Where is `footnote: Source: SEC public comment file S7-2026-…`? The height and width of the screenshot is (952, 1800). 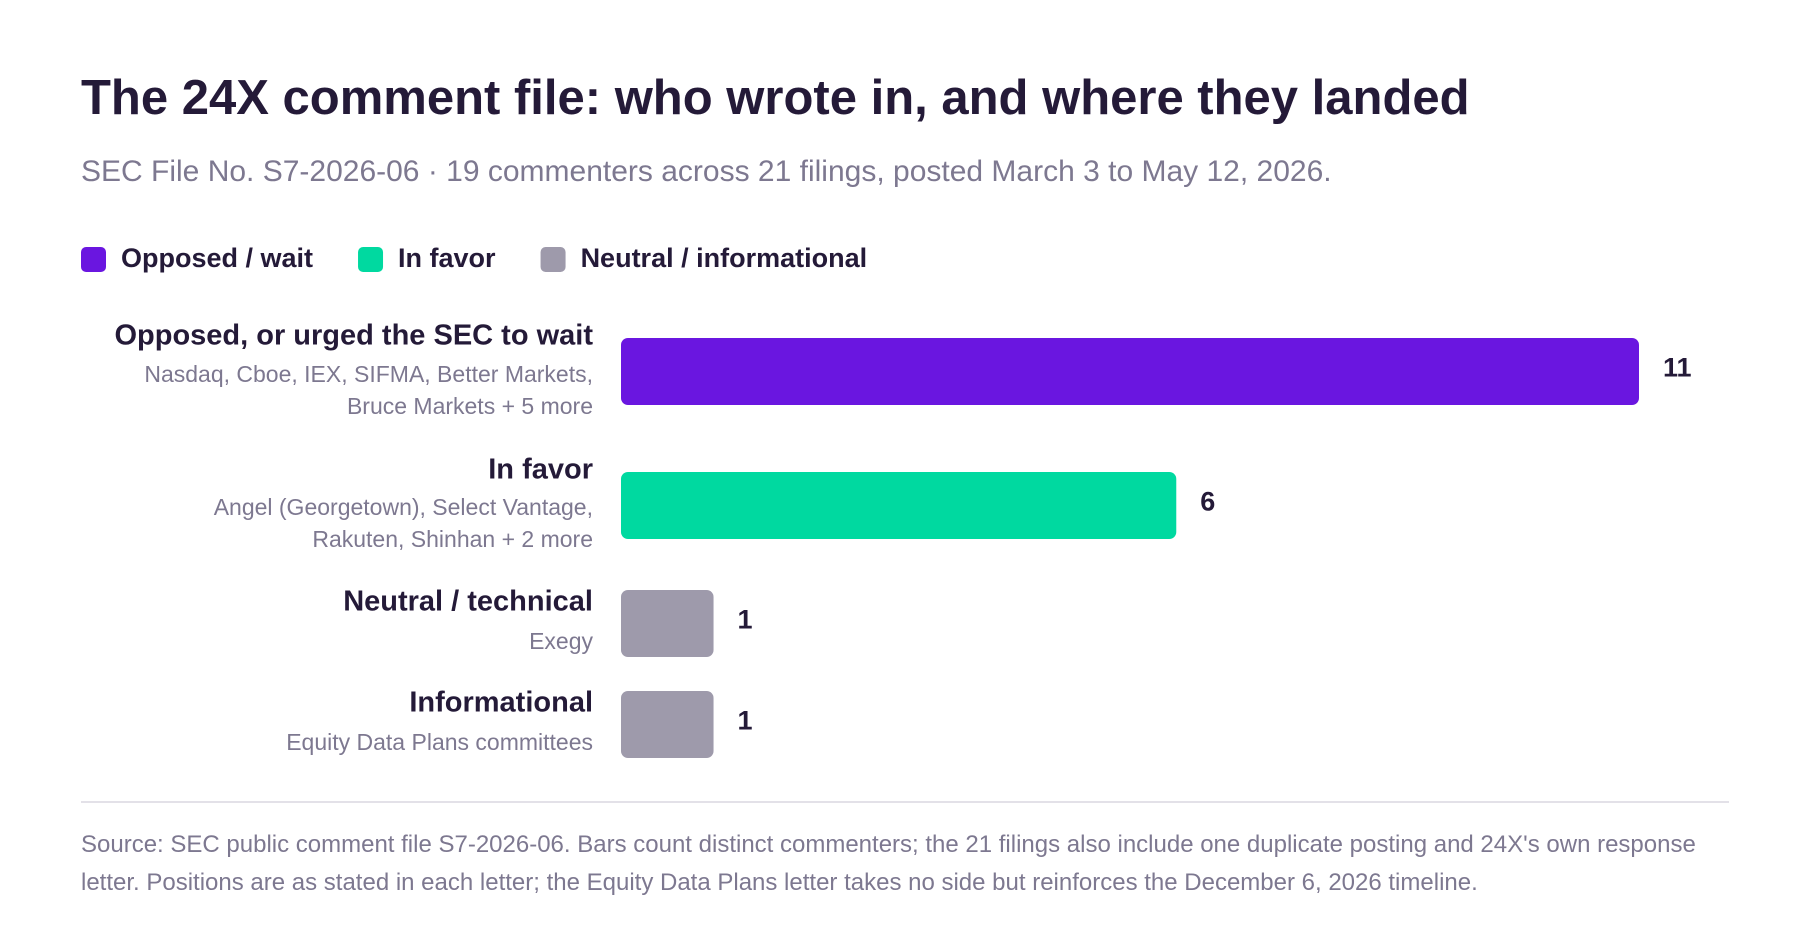
footnote: Source: SEC public comment file S7-2026-… is located at coordinates (888, 863).